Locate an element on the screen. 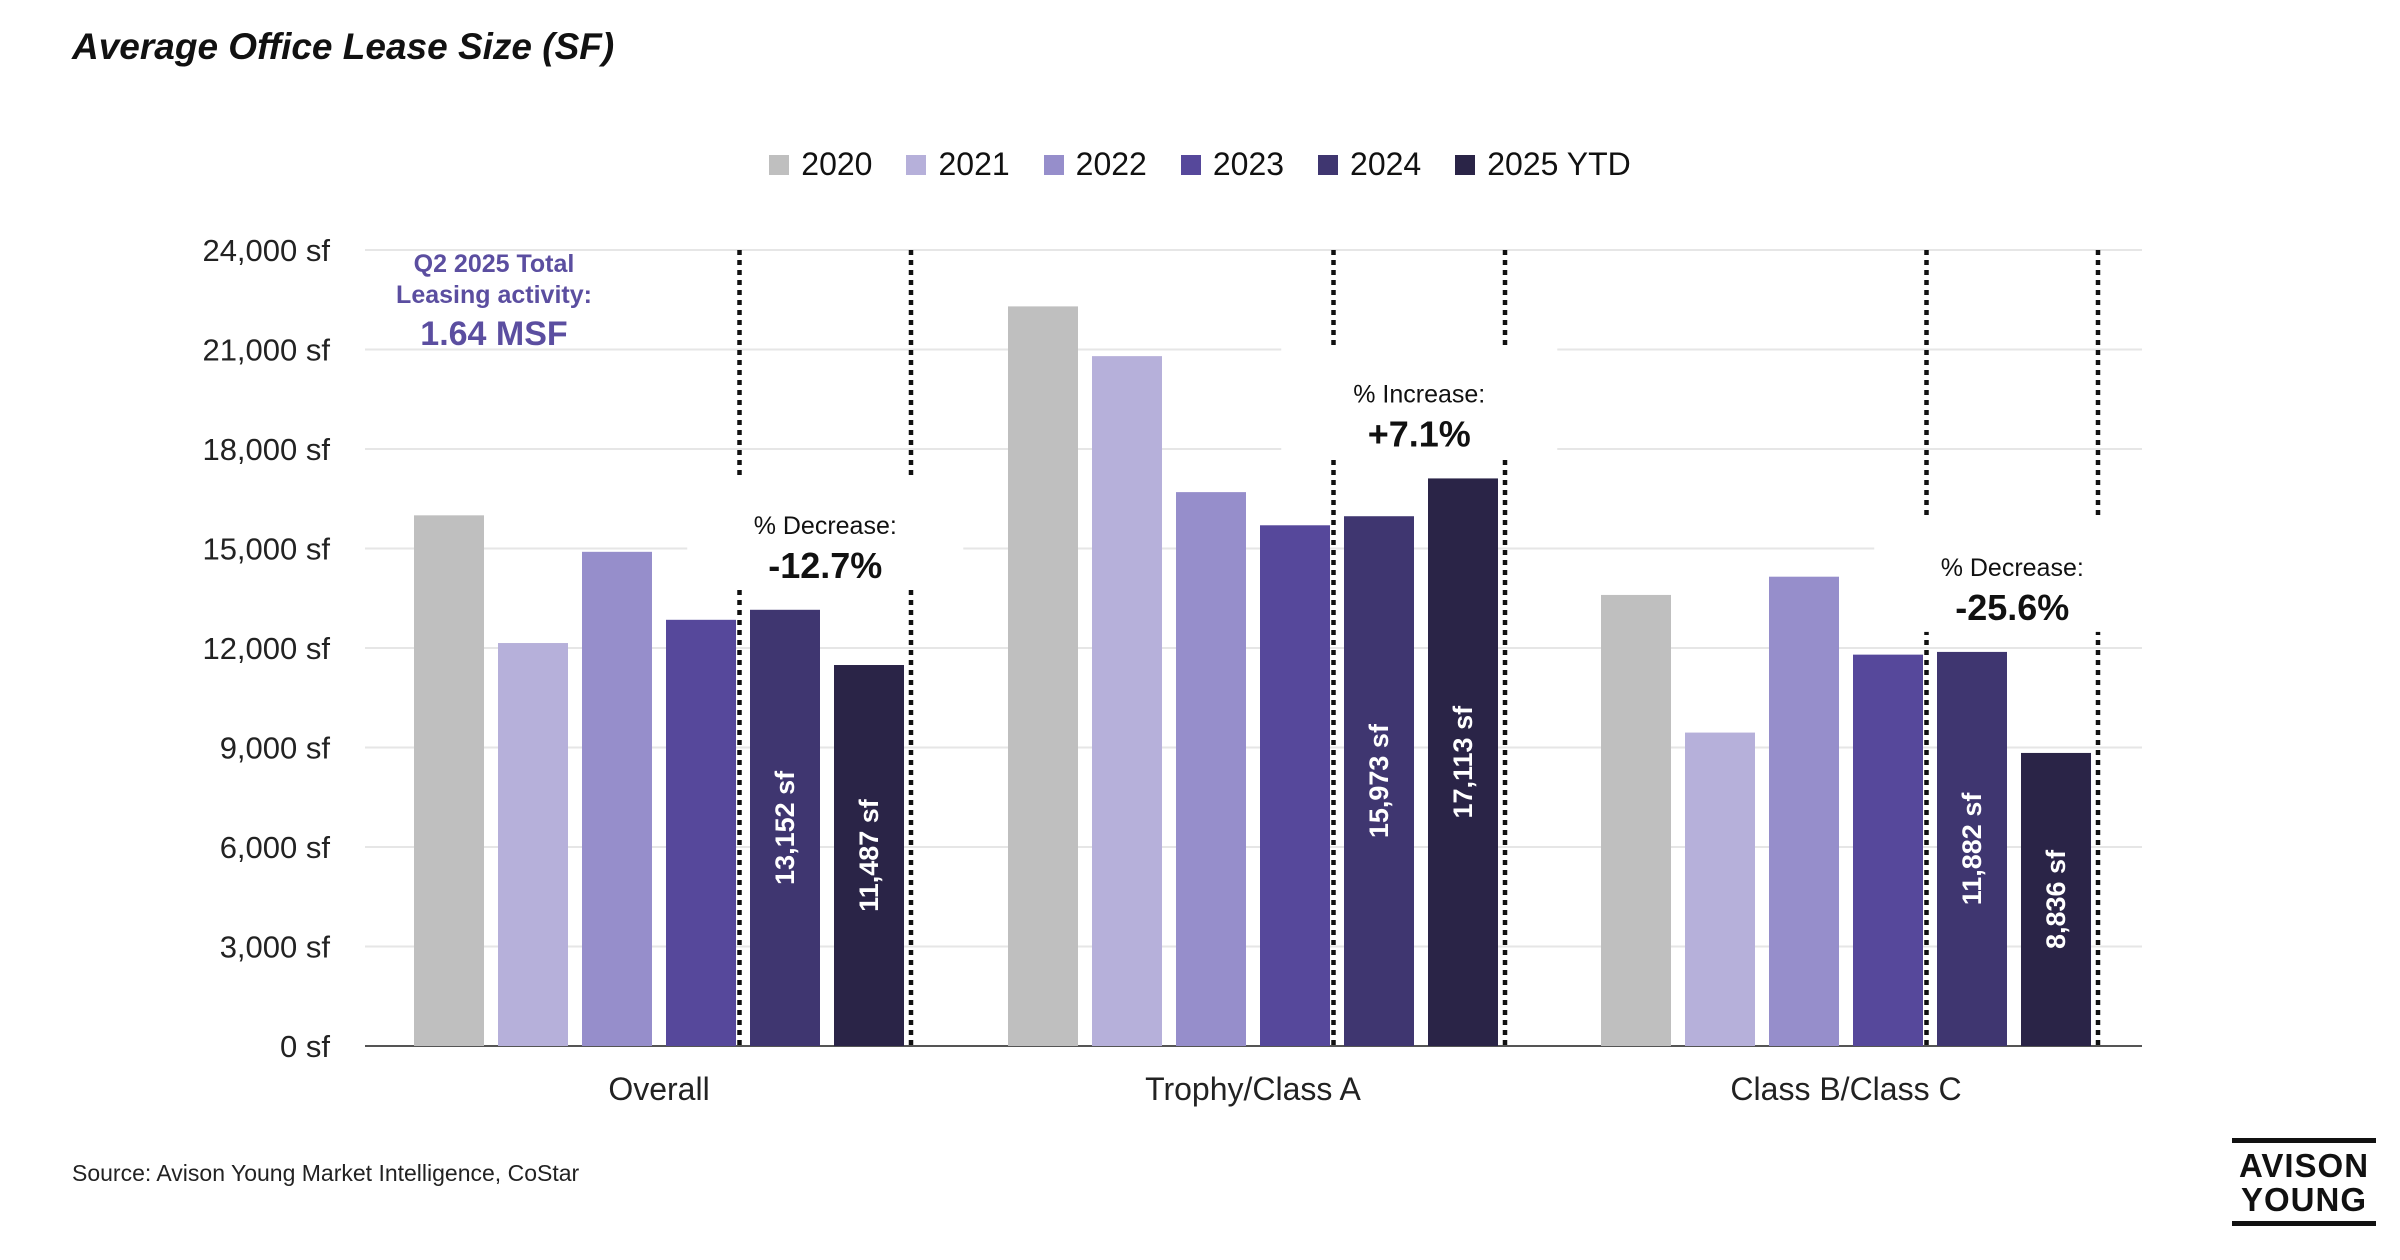 The width and height of the screenshot is (2400, 1260). chart-title: Average Office Lease Size (SF) is located at coordinates (343, 46).